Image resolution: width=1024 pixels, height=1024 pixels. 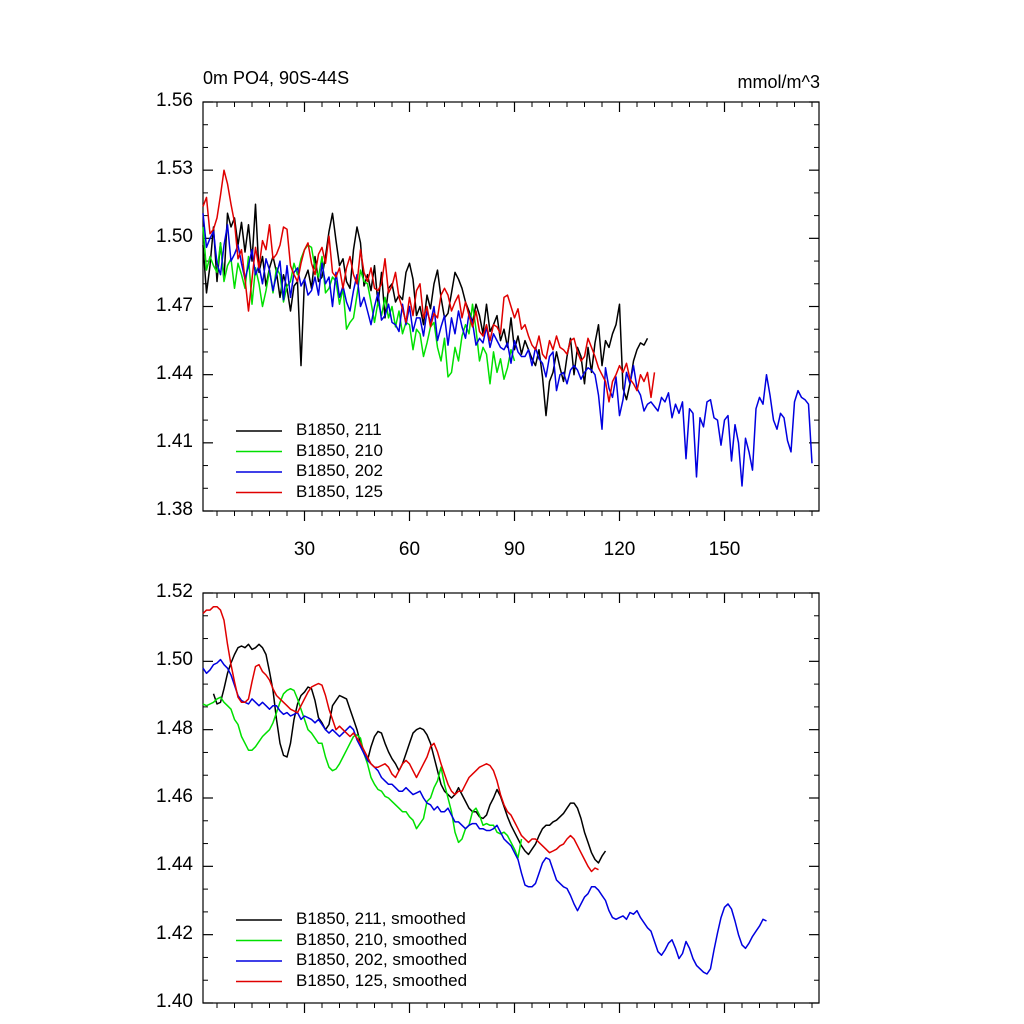 I want to click on chart-title: 0m PO4, 90S-44S, so click(x=276, y=78).